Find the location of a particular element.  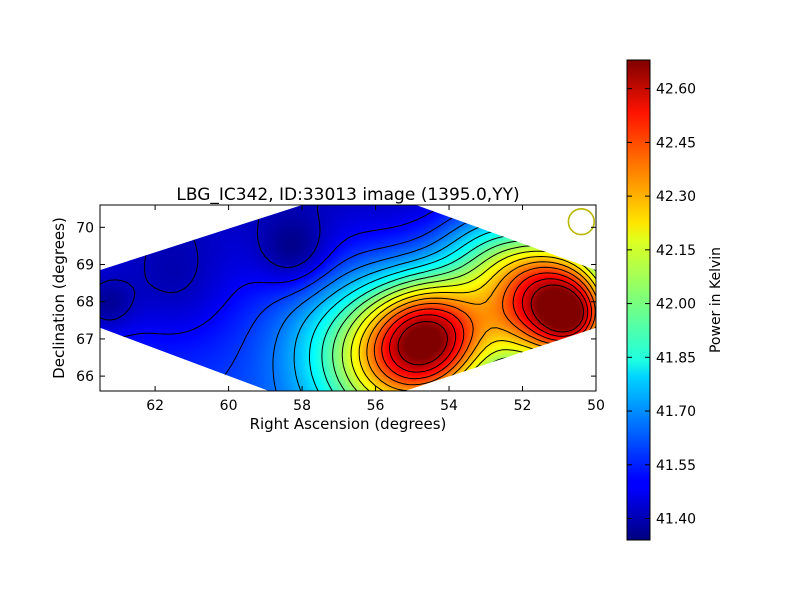

x-tick-label: 50 is located at coordinates (596, 406).